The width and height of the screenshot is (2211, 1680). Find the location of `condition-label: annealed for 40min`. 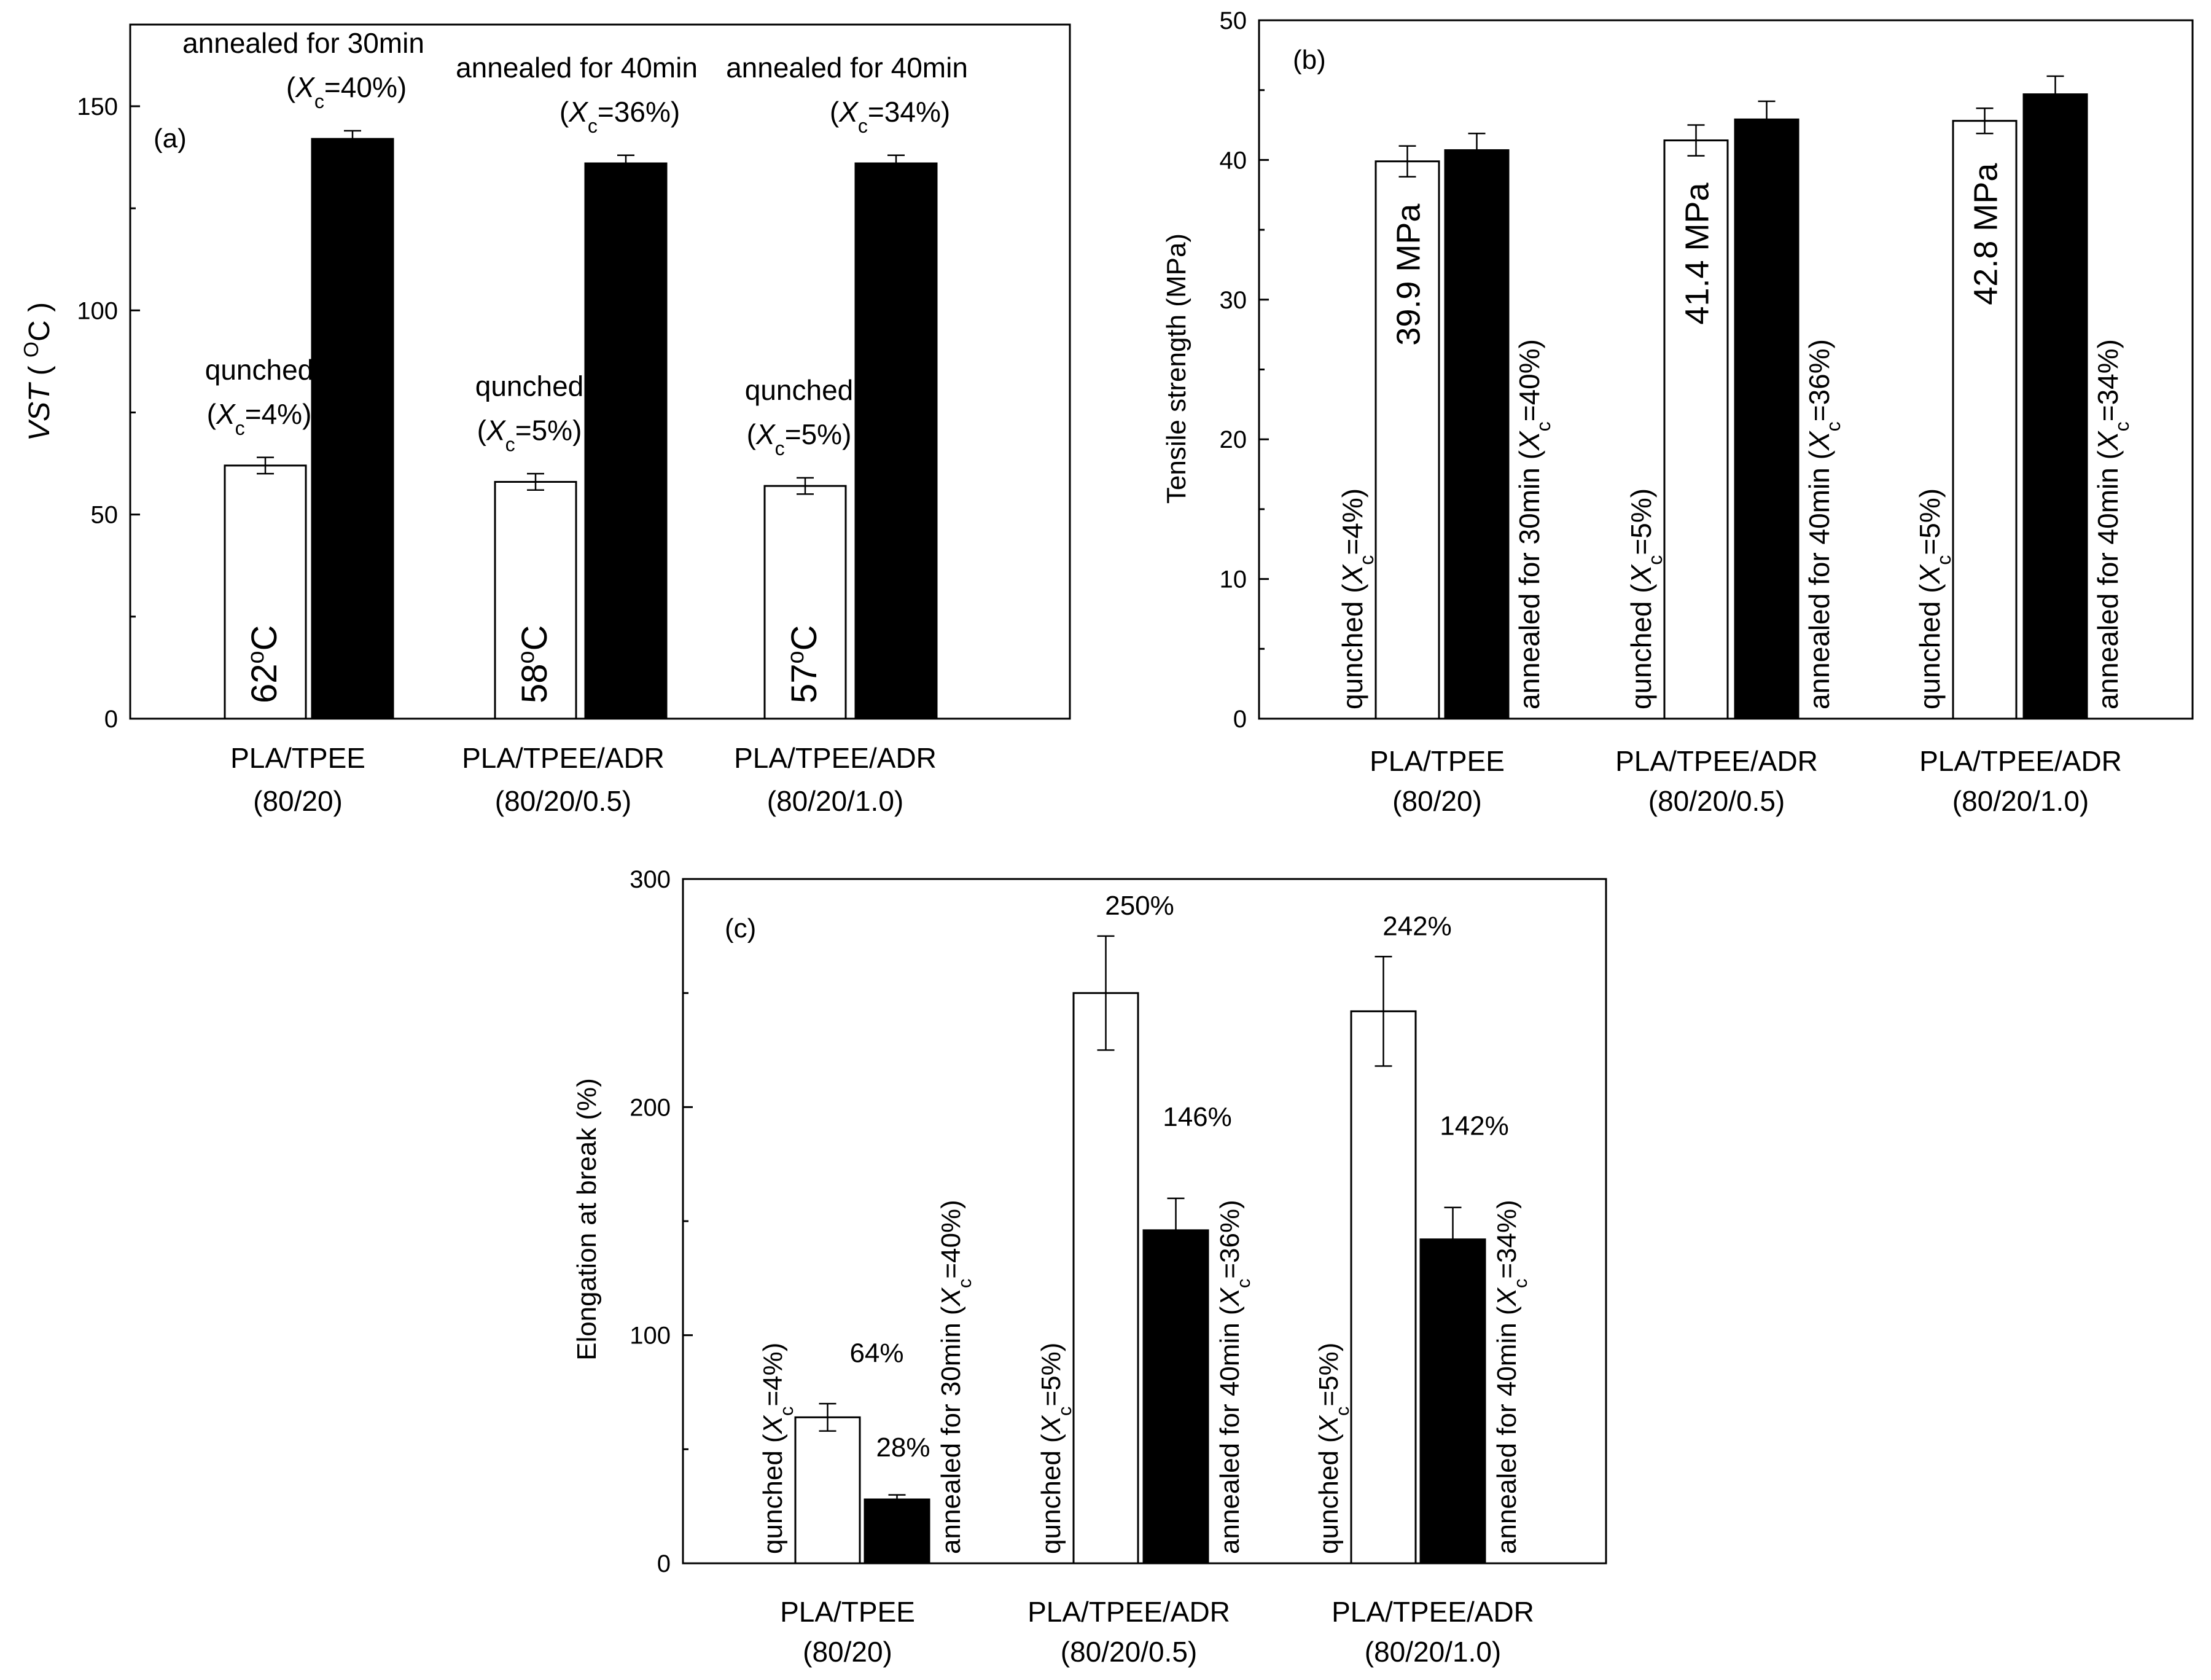

condition-label: annealed for 40min is located at coordinates (577, 68).